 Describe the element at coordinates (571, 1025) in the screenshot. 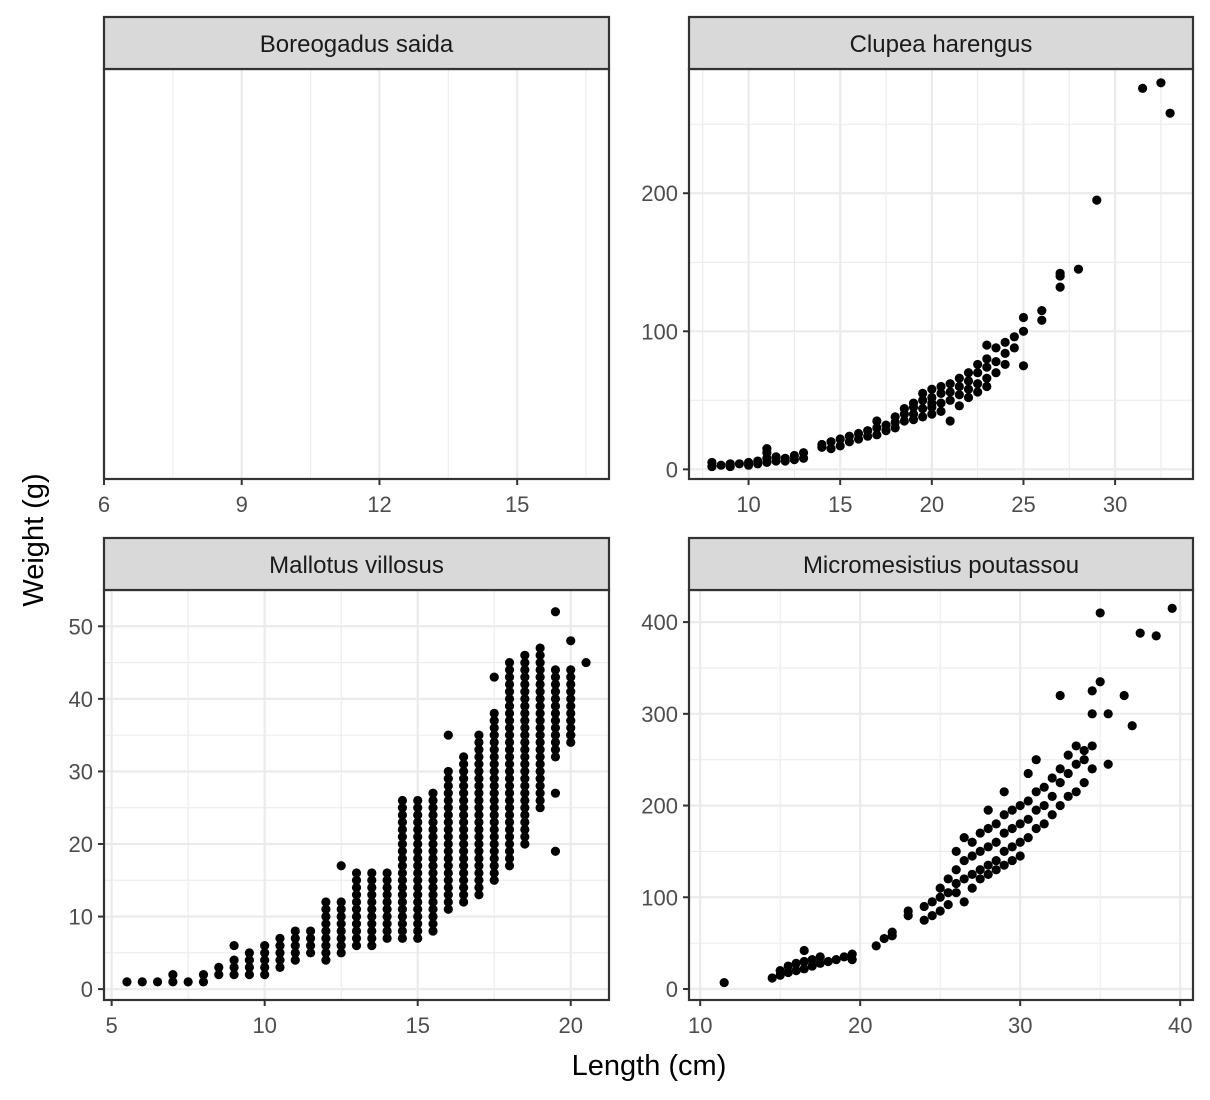

I see `x-tick-label: 20` at that location.